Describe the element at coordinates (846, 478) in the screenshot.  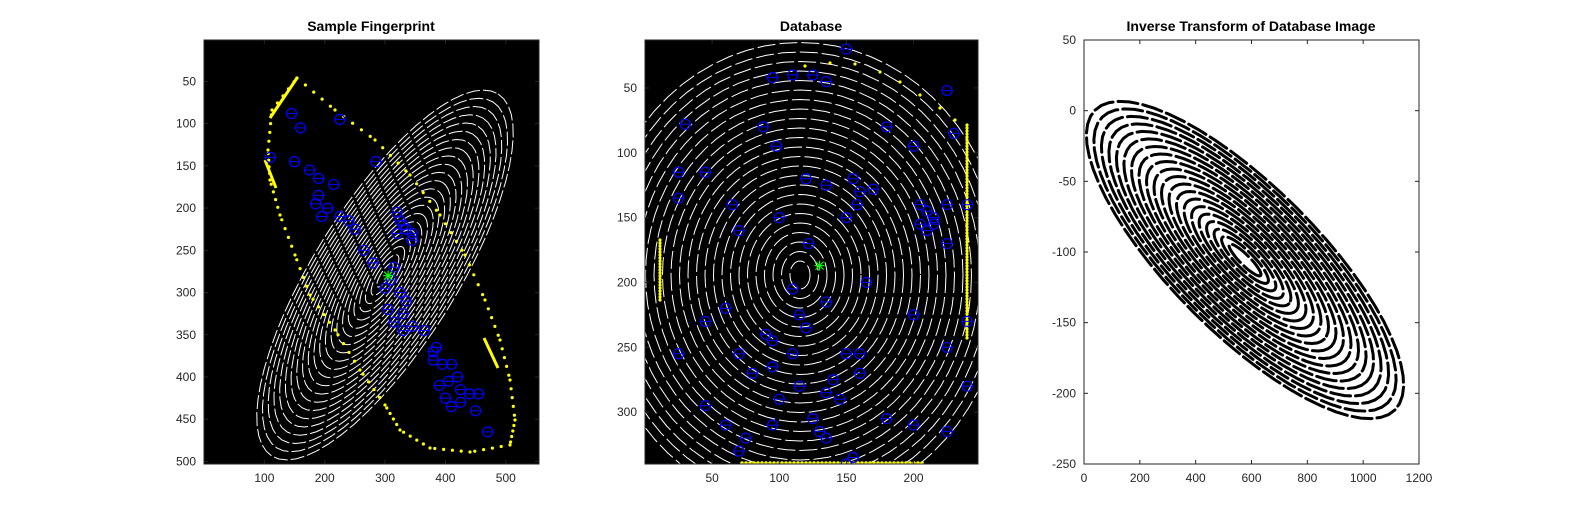
I see `x-tick-label: 150` at that location.